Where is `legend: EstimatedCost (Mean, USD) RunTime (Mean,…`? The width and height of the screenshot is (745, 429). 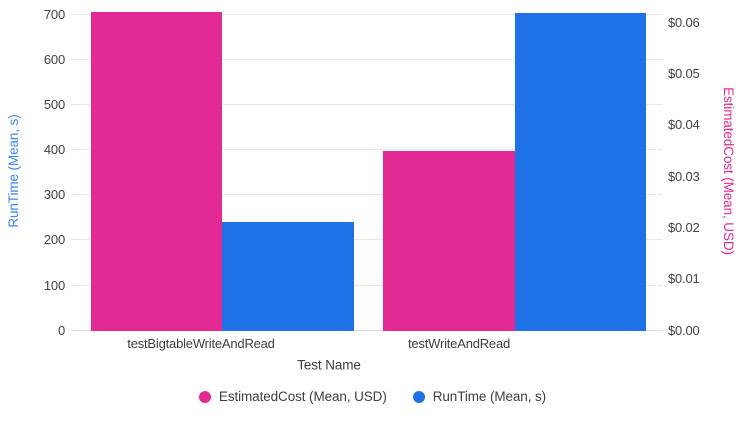 legend: EstimatedCost (Mean, USD) RunTime (Mean,… is located at coordinates (372, 396).